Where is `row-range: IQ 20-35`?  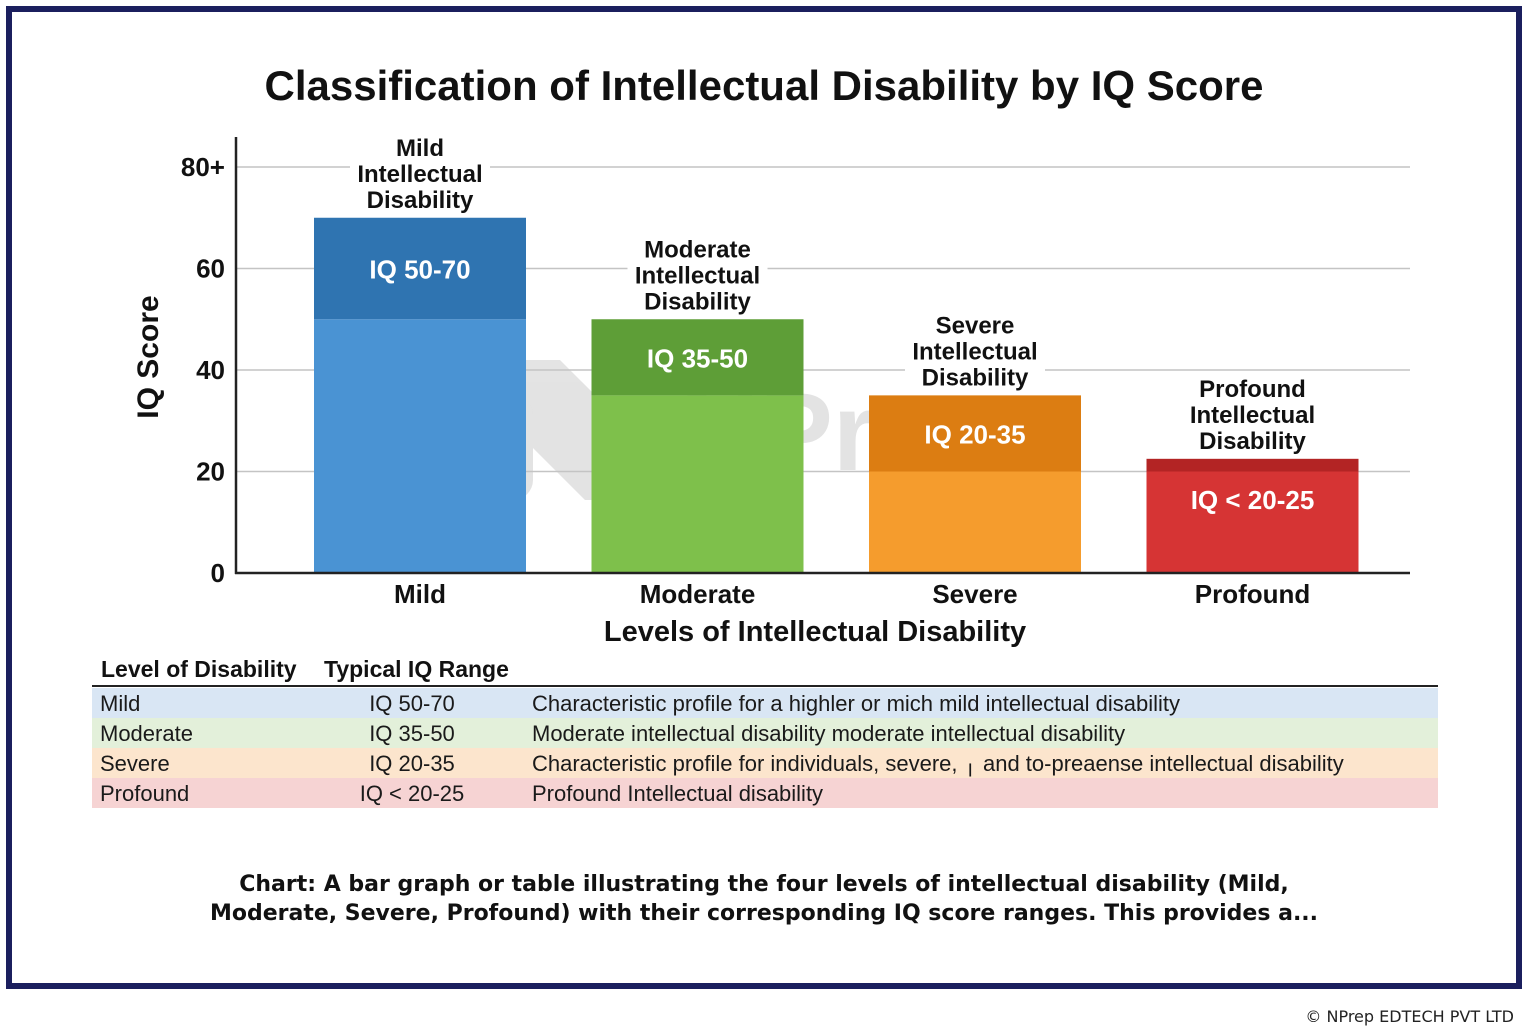
row-range: IQ 20-35 is located at coordinates (412, 763).